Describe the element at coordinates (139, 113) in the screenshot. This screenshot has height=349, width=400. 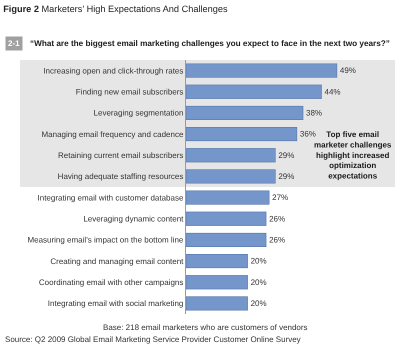
I see `y-tick-label: Leveraging segmentation` at that location.